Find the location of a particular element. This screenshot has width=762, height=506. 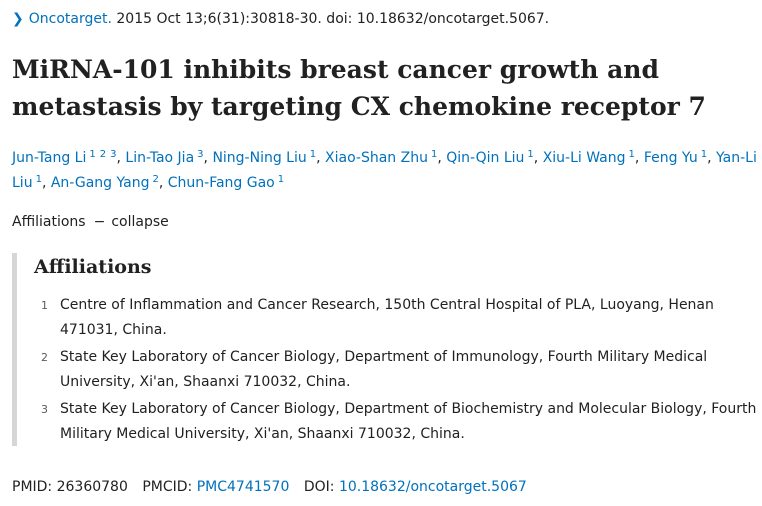

author-item: Qin-Qin Liu 1 is located at coordinates (490, 158).